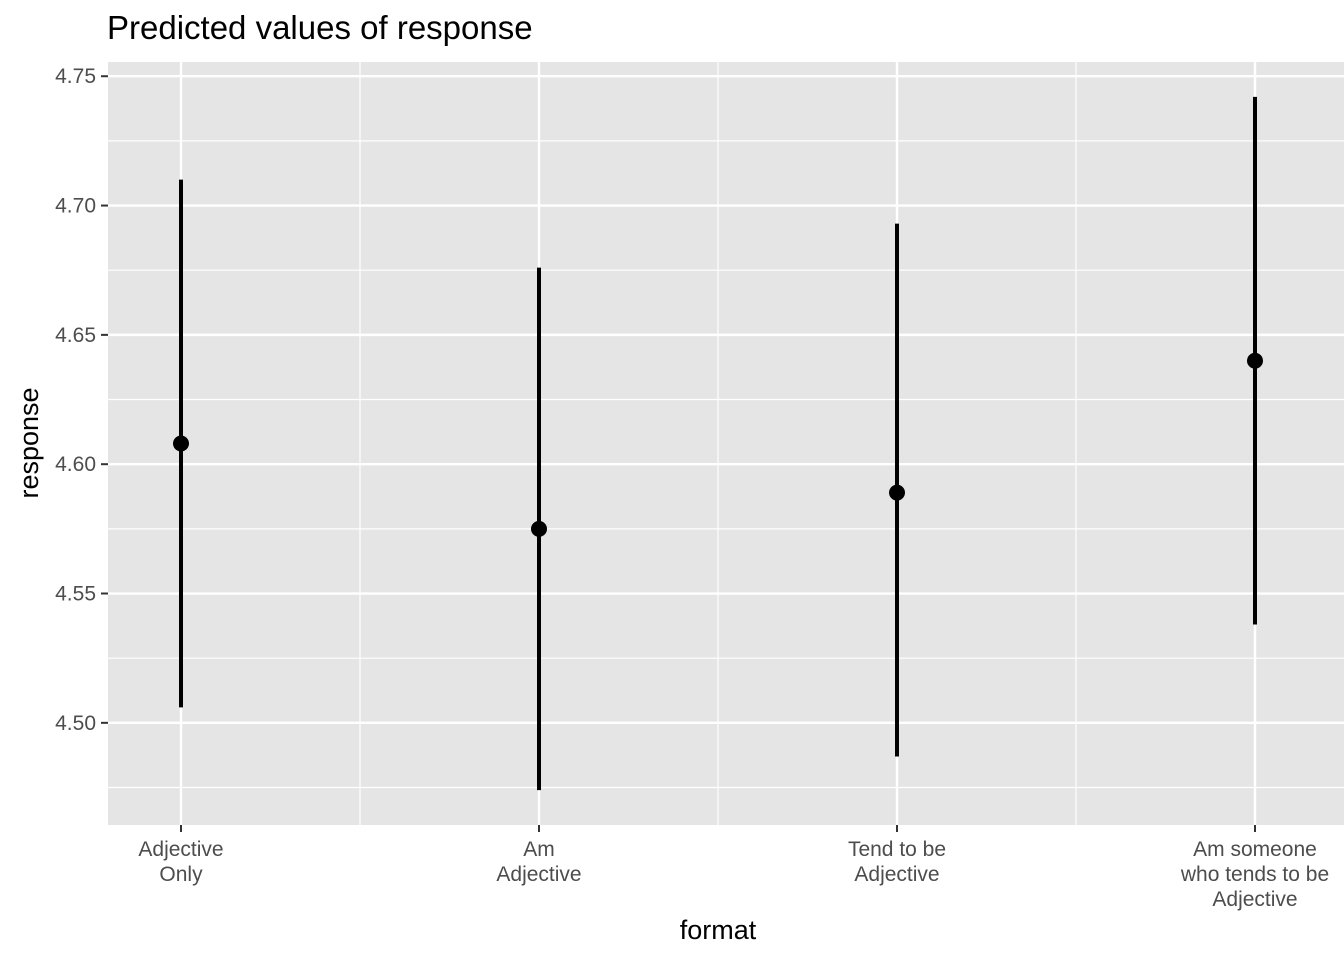  I want to click on x-tick-label-line: Only, so click(181, 874).